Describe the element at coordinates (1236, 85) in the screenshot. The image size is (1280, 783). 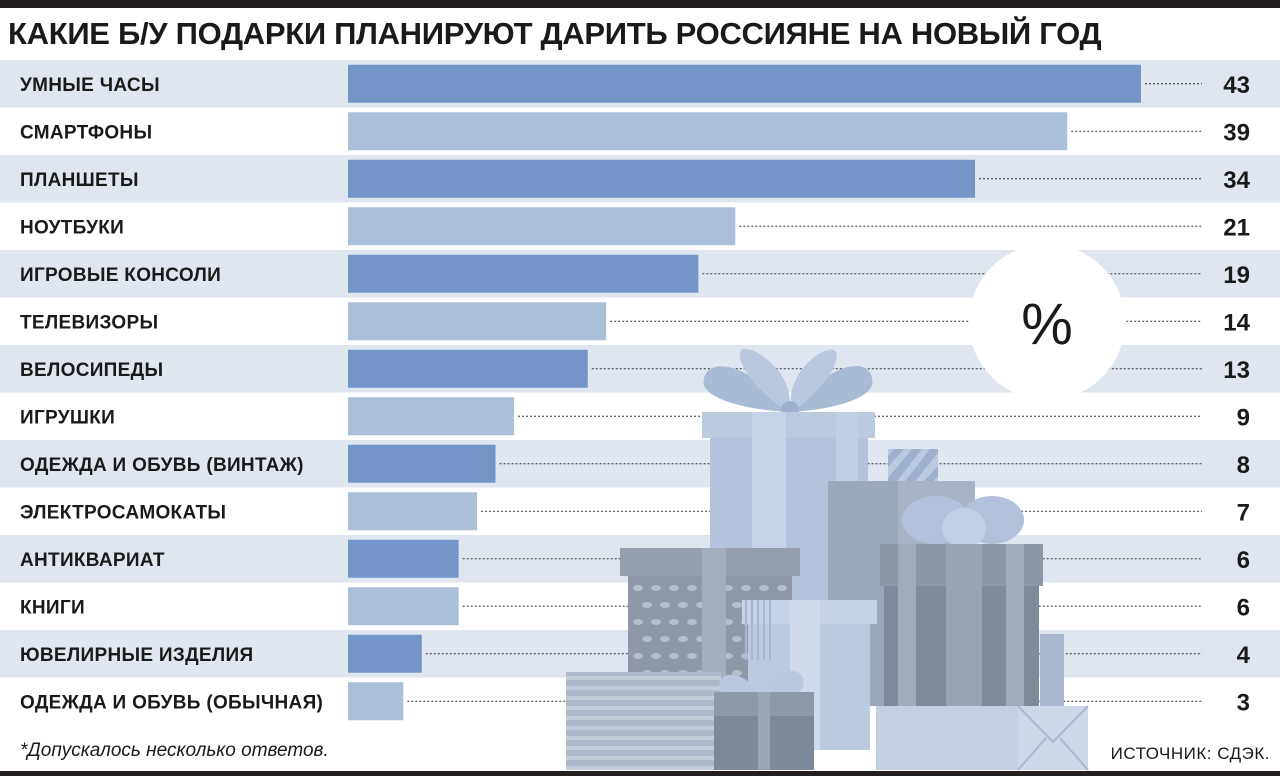
I see `value-label: 43` at that location.